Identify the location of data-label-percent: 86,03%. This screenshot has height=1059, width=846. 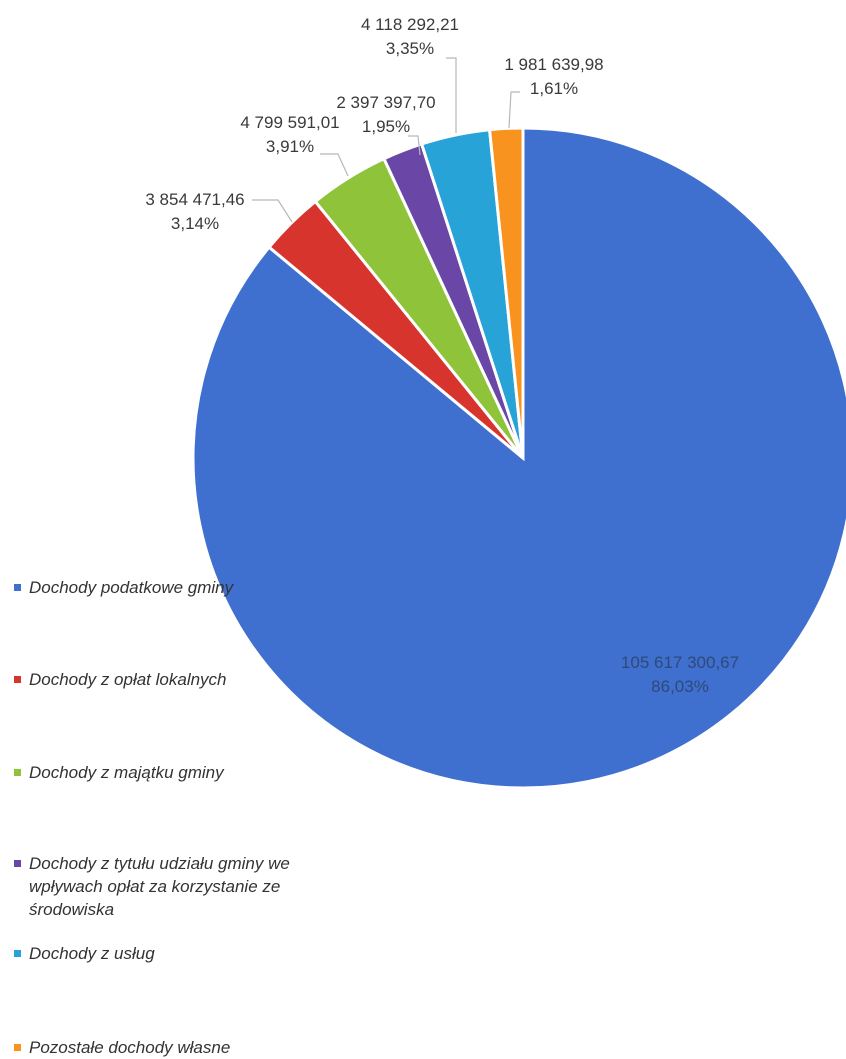
(680, 686).